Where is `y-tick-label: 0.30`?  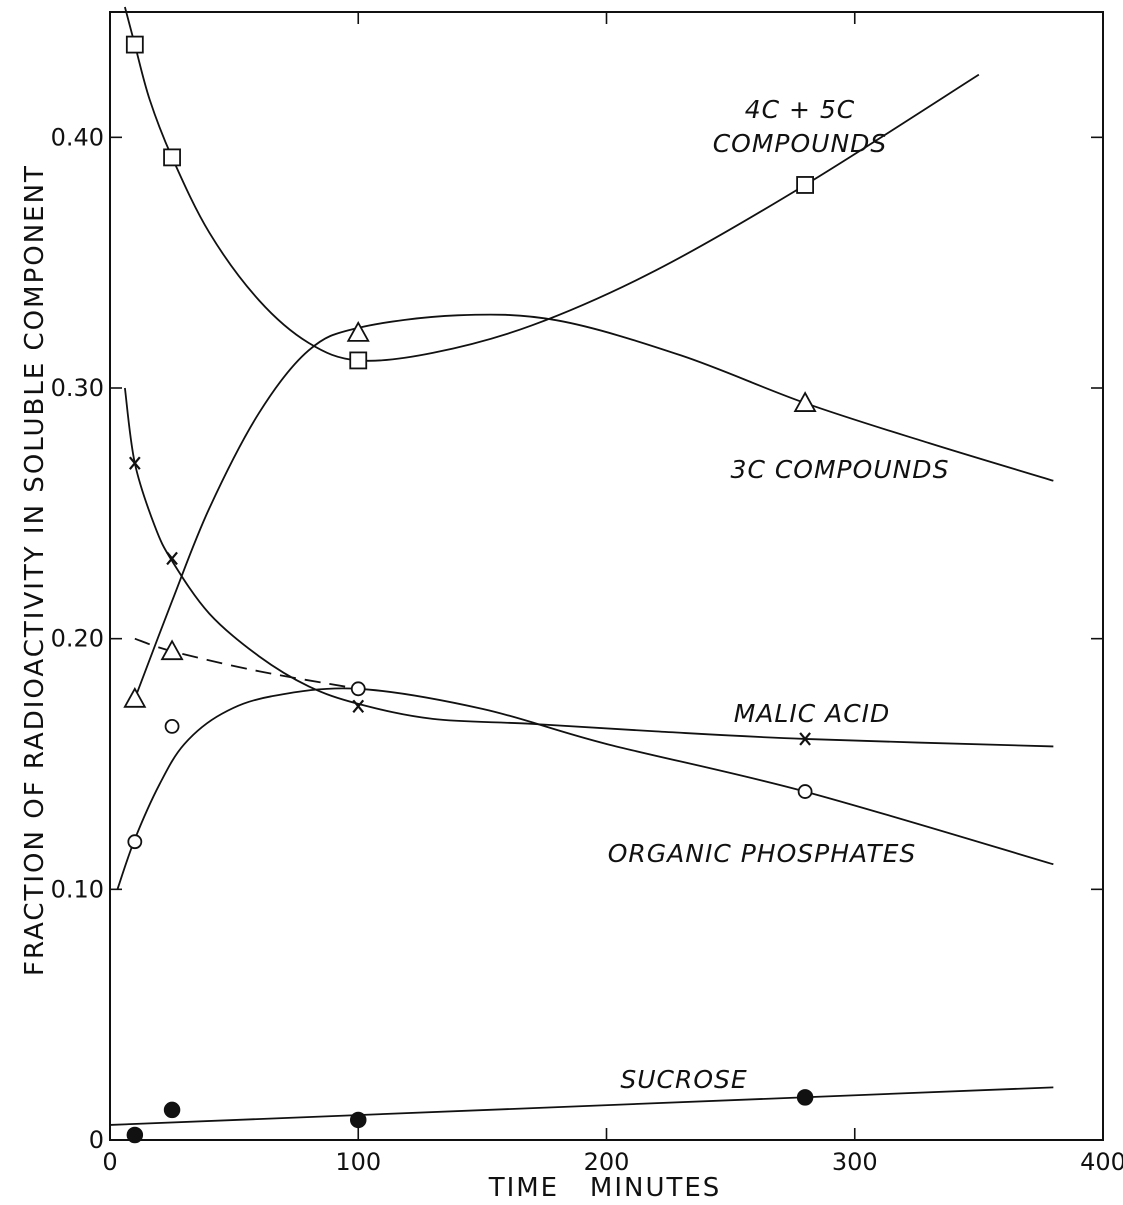 y-tick-label: 0.30 is located at coordinates (77, 388).